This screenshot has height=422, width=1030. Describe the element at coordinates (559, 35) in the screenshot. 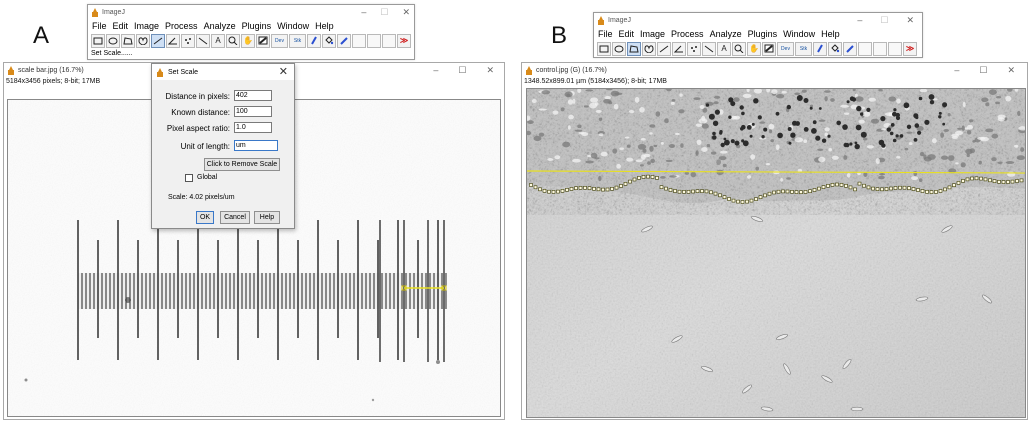

I see `panel-label-b: B` at that location.